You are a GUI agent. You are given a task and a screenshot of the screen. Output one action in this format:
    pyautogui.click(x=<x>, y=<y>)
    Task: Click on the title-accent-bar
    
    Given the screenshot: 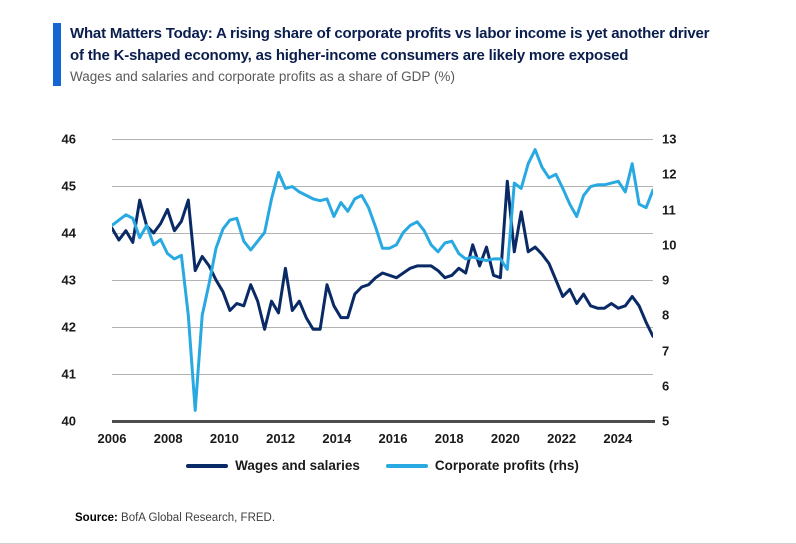 What is the action you would take?
    pyautogui.click(x=57, y=54)
    